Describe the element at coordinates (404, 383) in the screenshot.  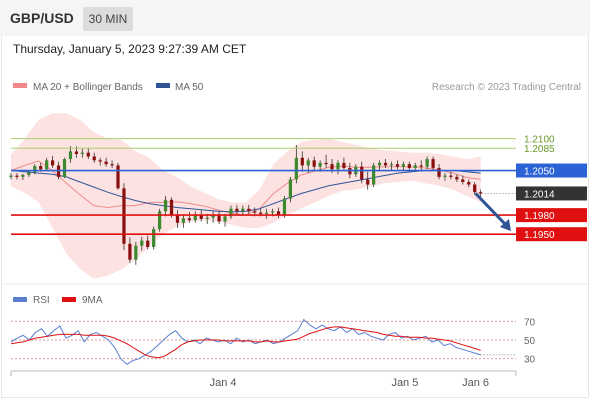
I see `x-tick-label: Jan 5` at that location.